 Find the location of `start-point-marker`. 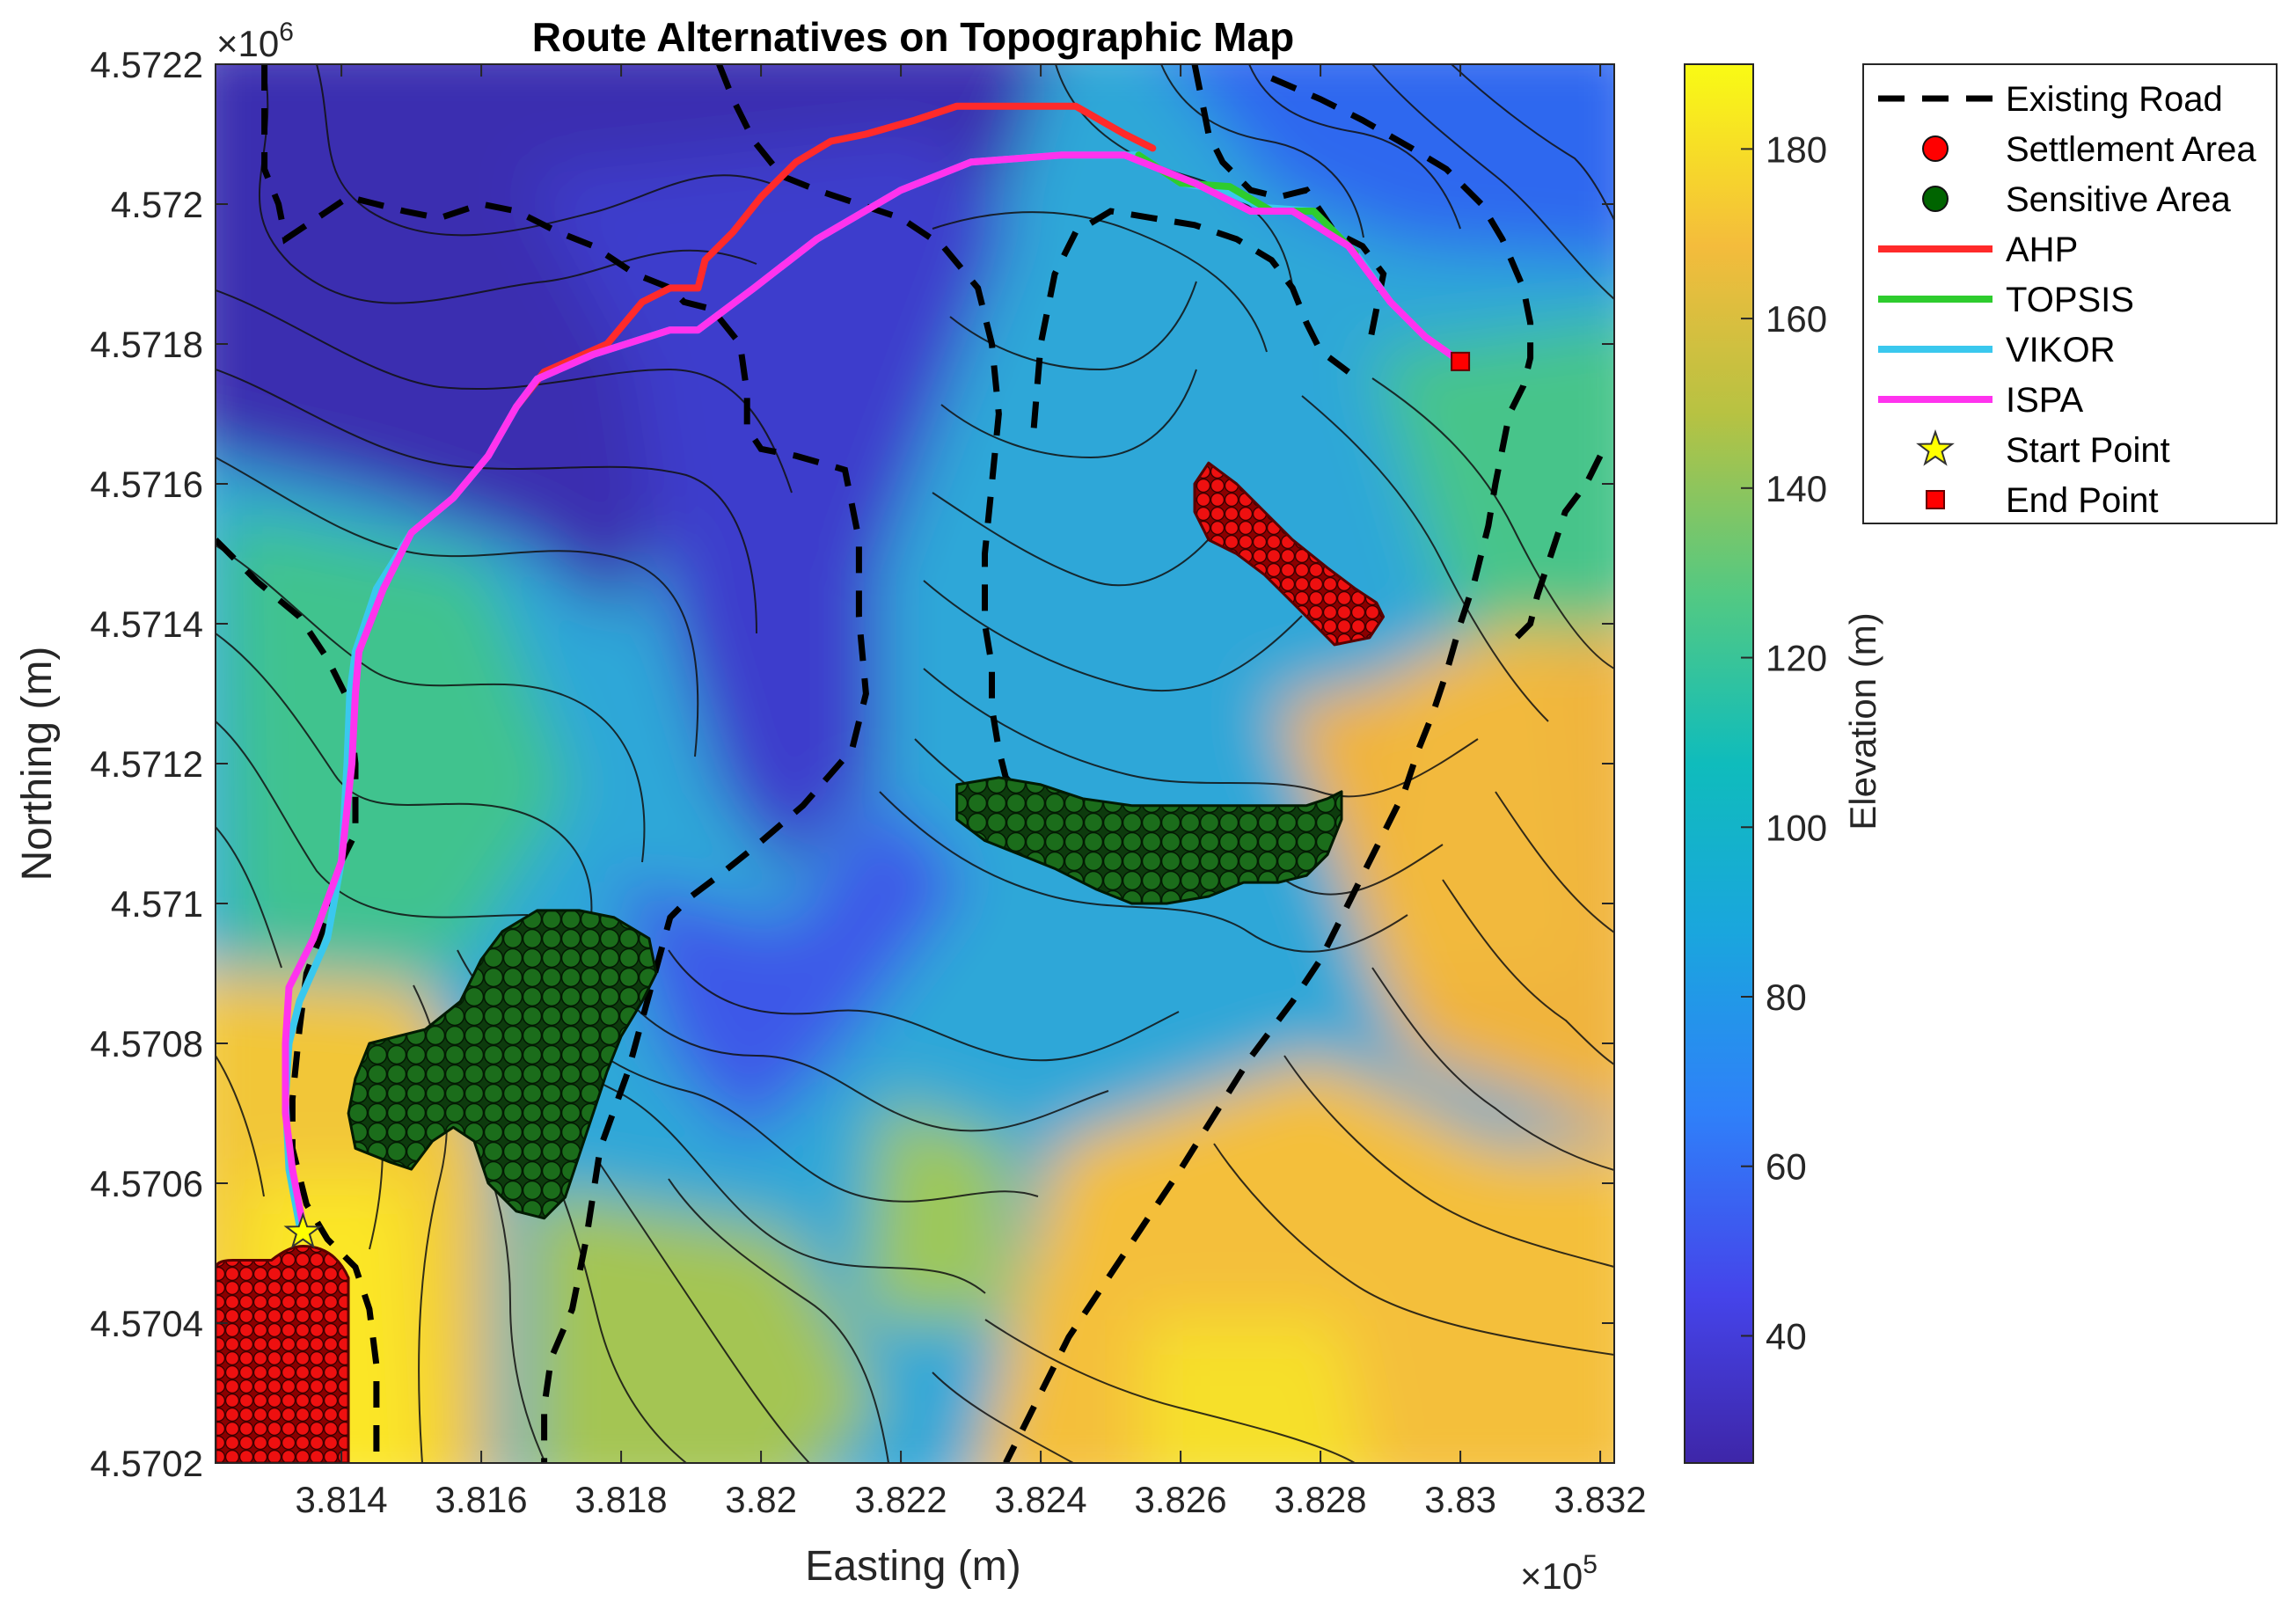

start-point-marker is located at coordinates (303, 1230).